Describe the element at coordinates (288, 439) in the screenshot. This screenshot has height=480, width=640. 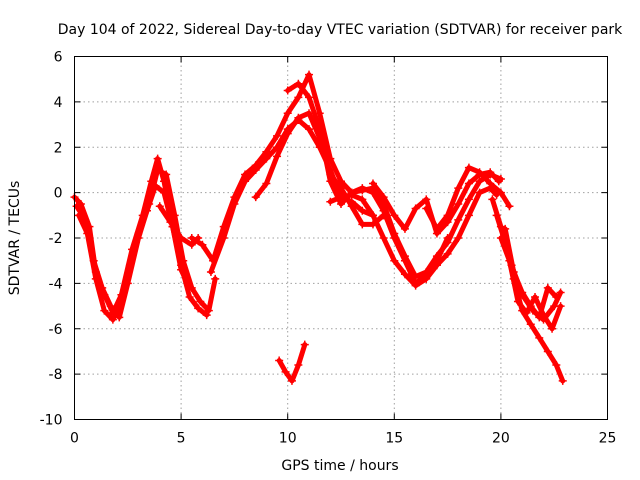
I see `x-tick-label: 10` at that location.